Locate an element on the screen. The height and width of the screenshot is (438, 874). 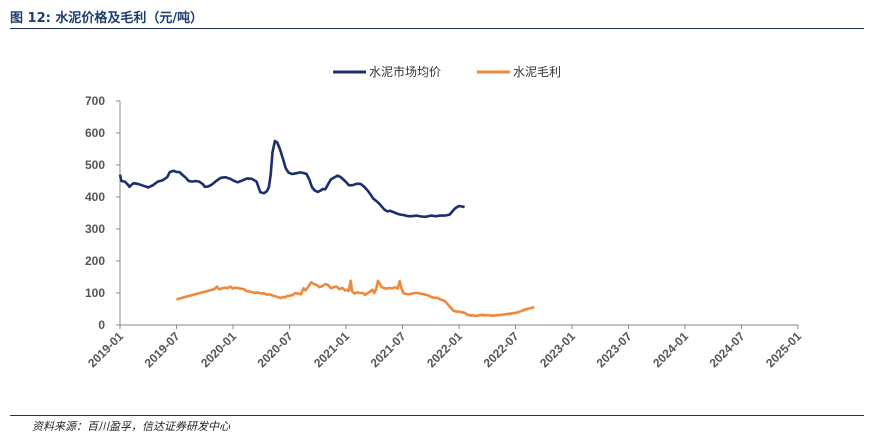
y-tick-label: 100 is located at coordinates (95, 293).